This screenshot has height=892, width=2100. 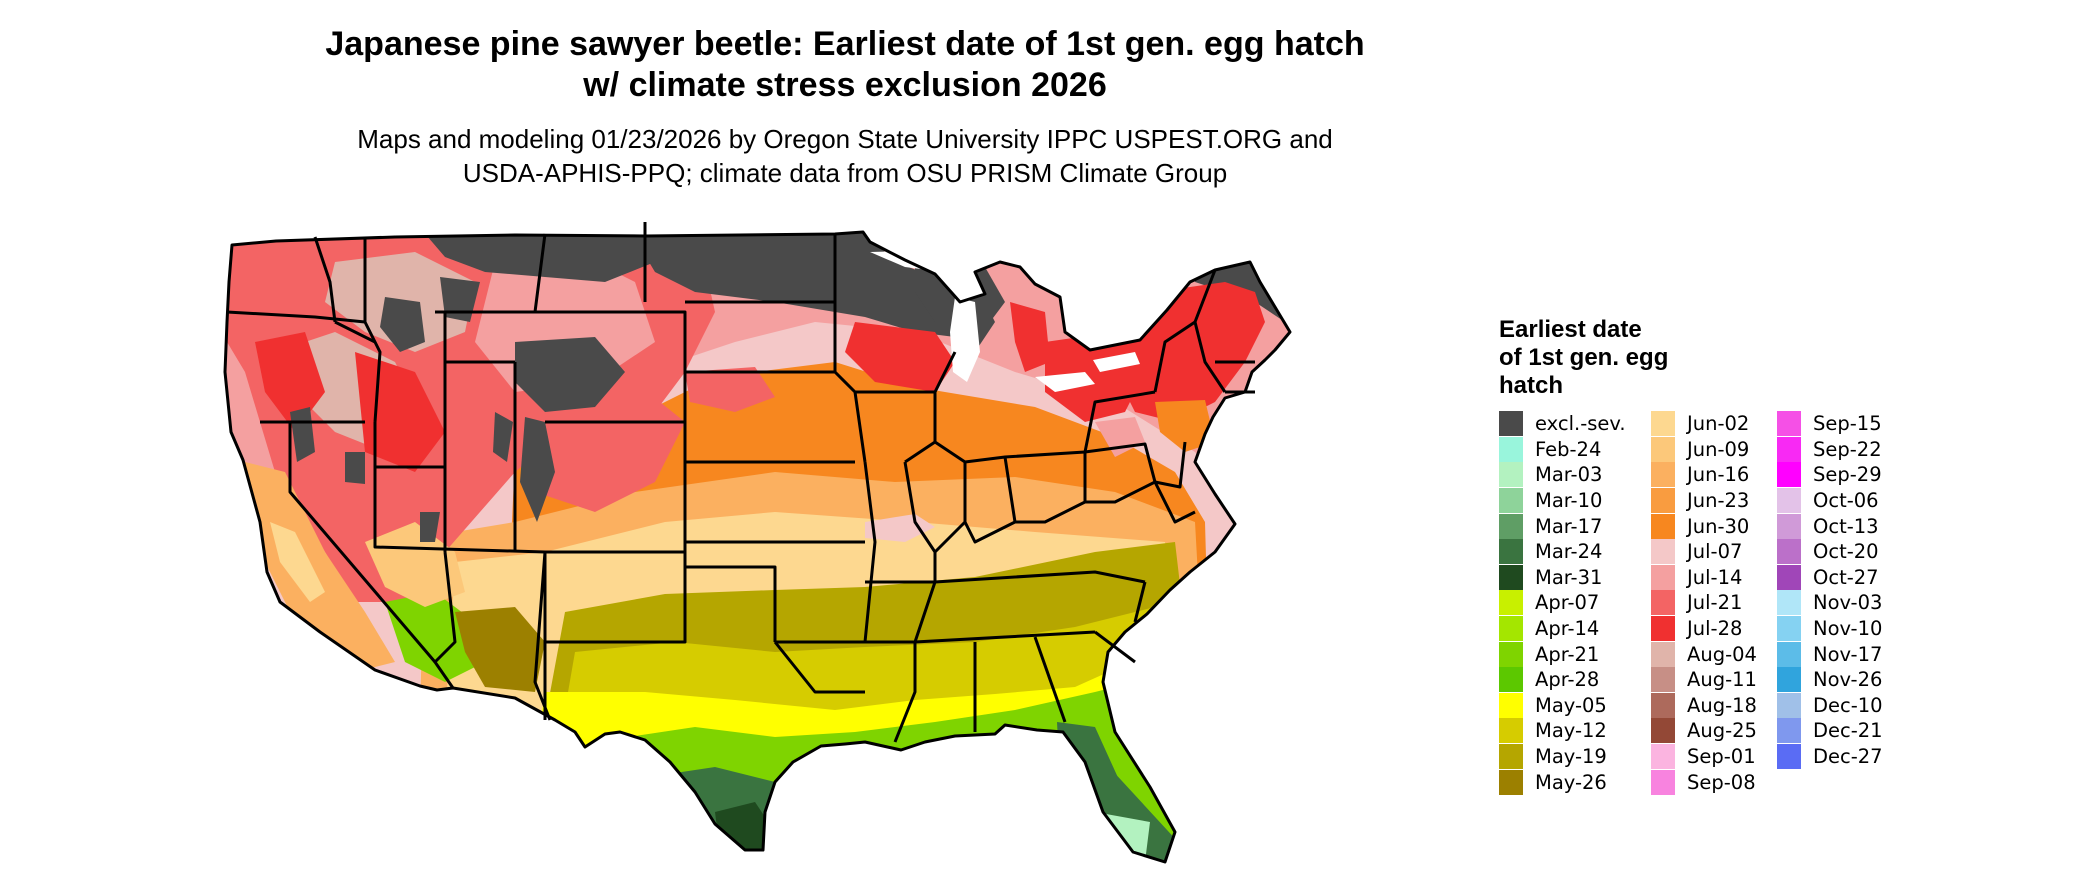 What do you see at coordinates (1718, 501) in the screenshot?
I see `legend-label: Jun-23` at bounding box center [1718, 501].